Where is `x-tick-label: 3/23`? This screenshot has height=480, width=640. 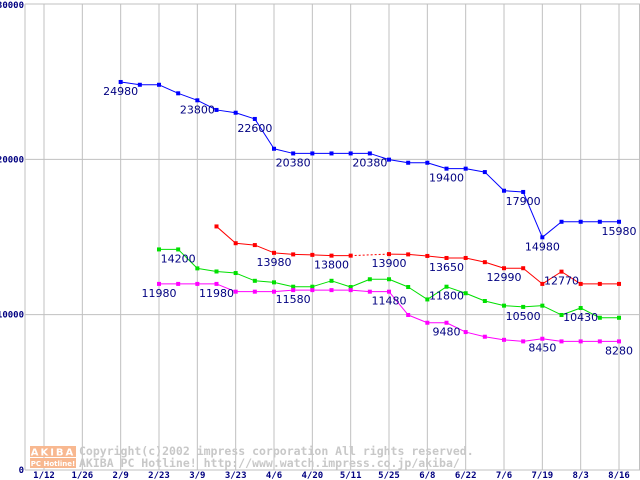 x-tick-label: 3/23 is located at coordinates (236, 475).